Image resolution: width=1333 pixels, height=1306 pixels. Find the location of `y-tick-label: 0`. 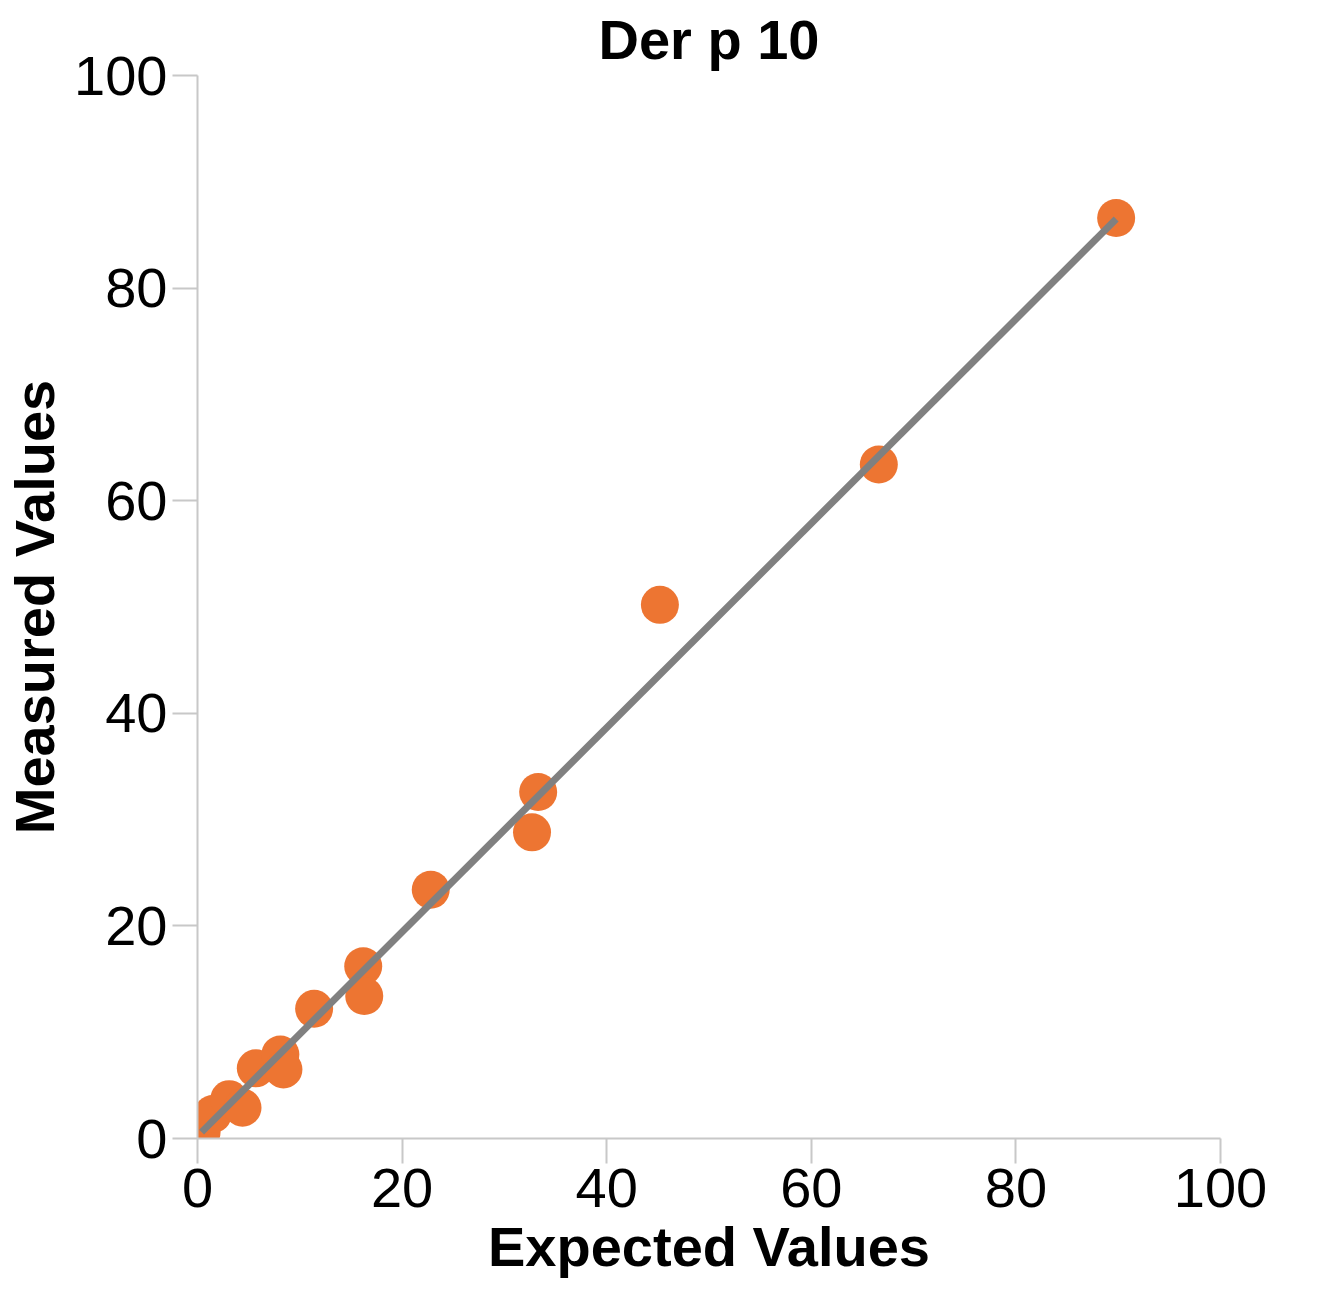

y-tick-label: 0 is located at coordinates (152, 1138).